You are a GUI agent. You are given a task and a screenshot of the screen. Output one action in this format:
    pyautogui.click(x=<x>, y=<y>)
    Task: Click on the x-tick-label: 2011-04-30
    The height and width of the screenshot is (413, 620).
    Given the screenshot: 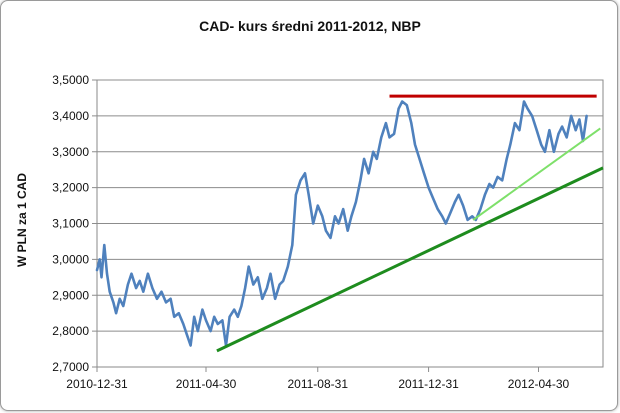 What is the action you would take?
    pyautogui.click(x=206, y=384)
    